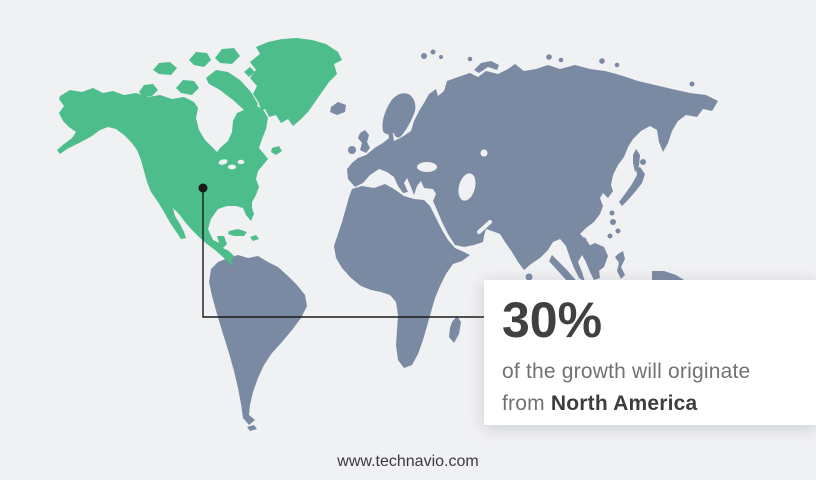  I want to click on callout-percentage: 30%, so click(552, 320).